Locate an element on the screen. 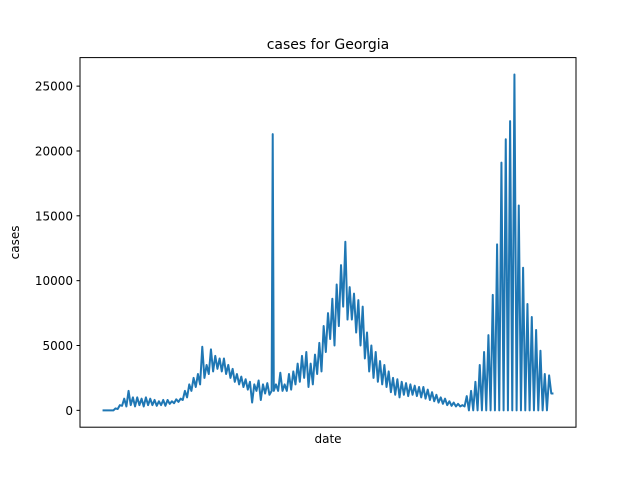 The height and width of the screenshot is (480, 640). chart-title: cases for Georgia is located at coordinates (328, 45).